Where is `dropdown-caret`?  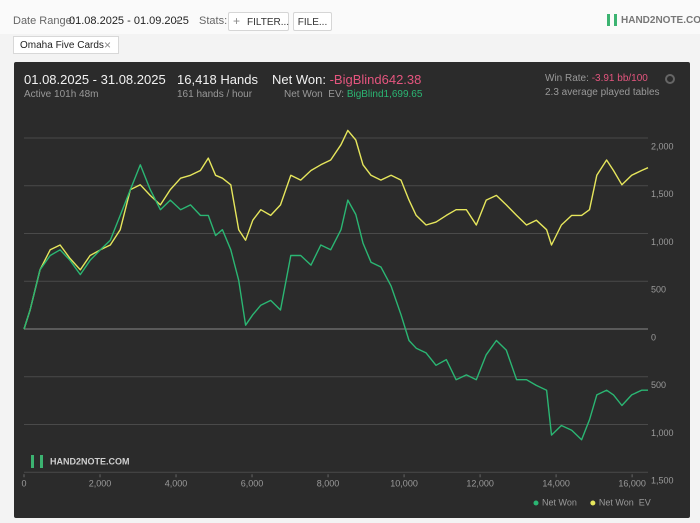 dropdown-caret is located at coordinates (178, 22).